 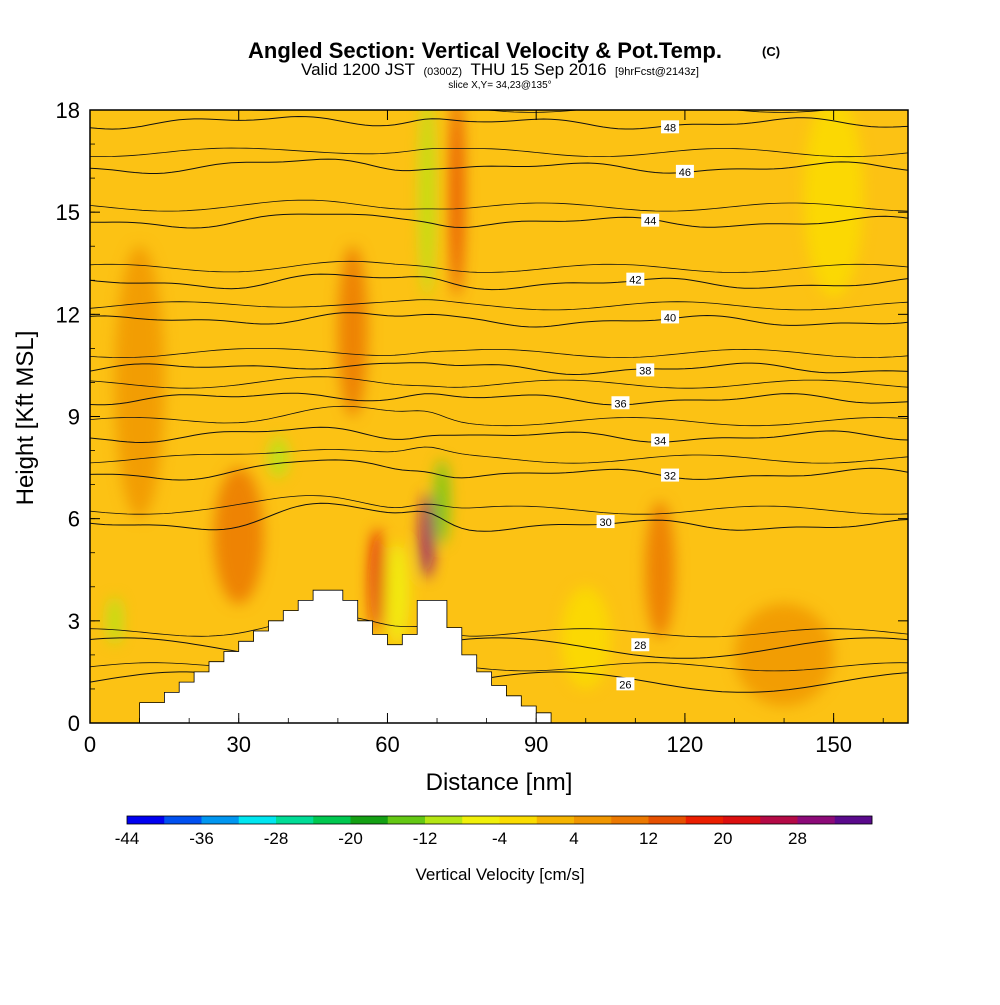 What do you see at coordinates (387, 744) in the screenshot?
I see `x-tick-label-60: 60` at bounding box center [387, 744].